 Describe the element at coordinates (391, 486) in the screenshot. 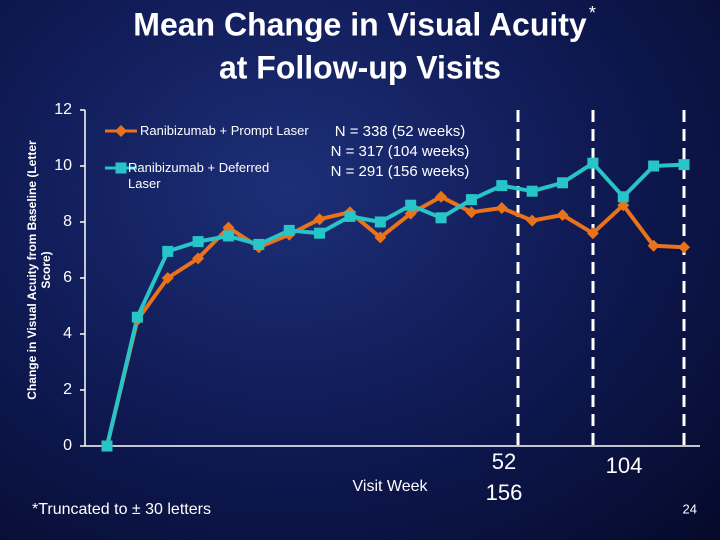

I see `x-axis-label: Visit Week` at that location.